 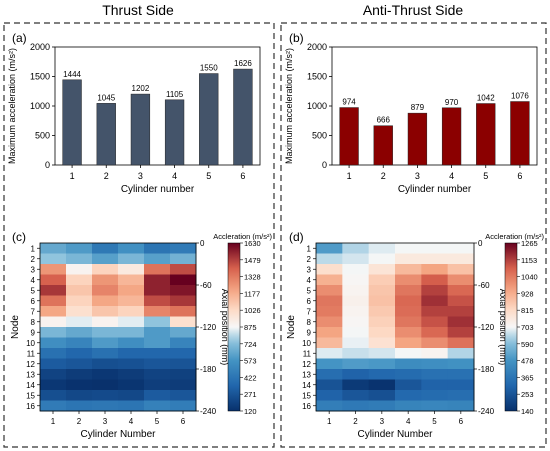 I want to click on y-tick-label: 3, so click(x=309, y=269).